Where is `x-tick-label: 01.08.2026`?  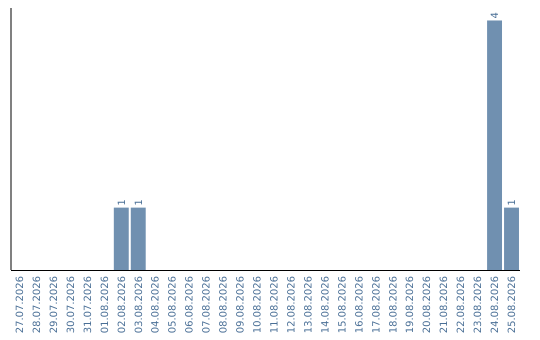
x-tick-label: 01.08.2026 is located at coordinates (105, 305).